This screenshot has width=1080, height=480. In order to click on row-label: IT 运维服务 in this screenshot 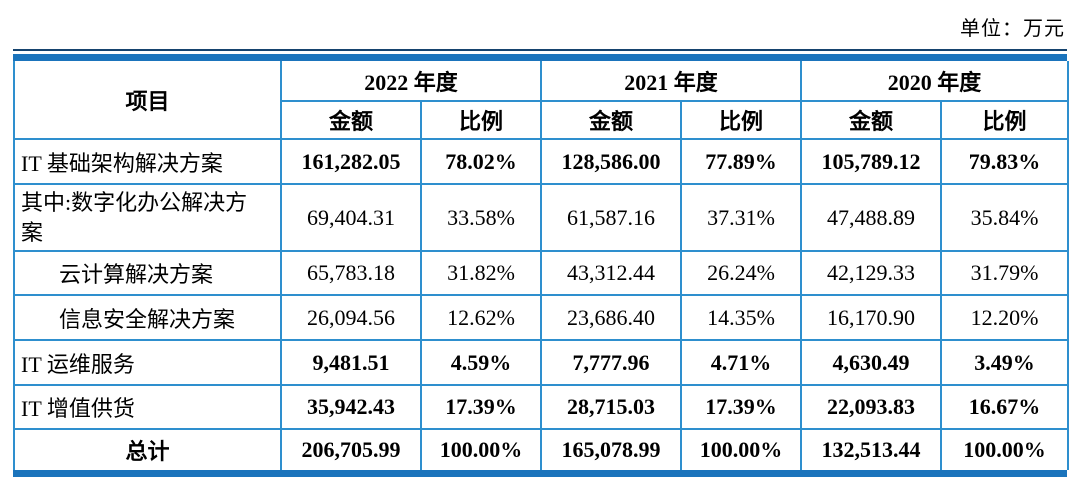, I will do `click(147, 362)`.